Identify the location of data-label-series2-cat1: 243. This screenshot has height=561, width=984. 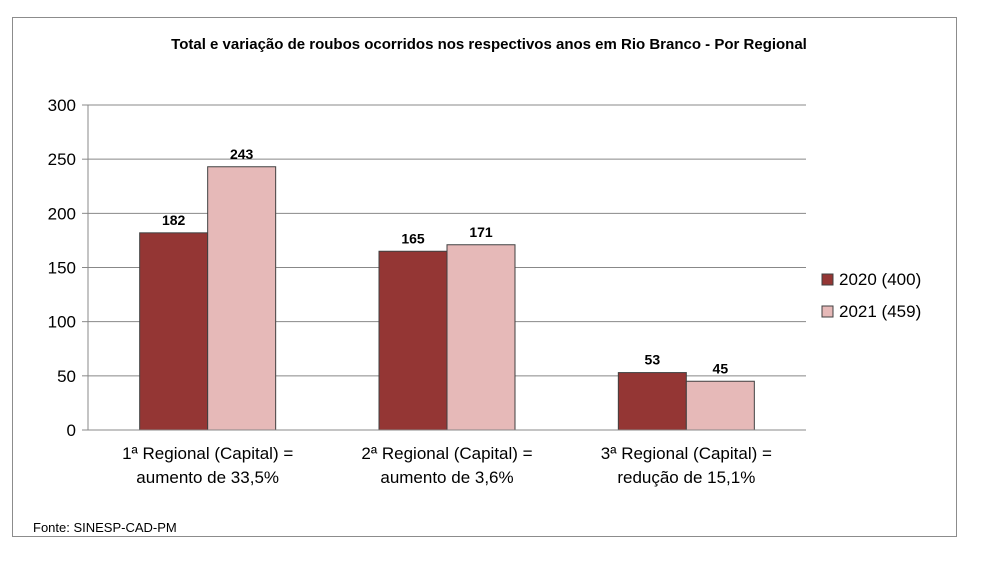
(242, 154).